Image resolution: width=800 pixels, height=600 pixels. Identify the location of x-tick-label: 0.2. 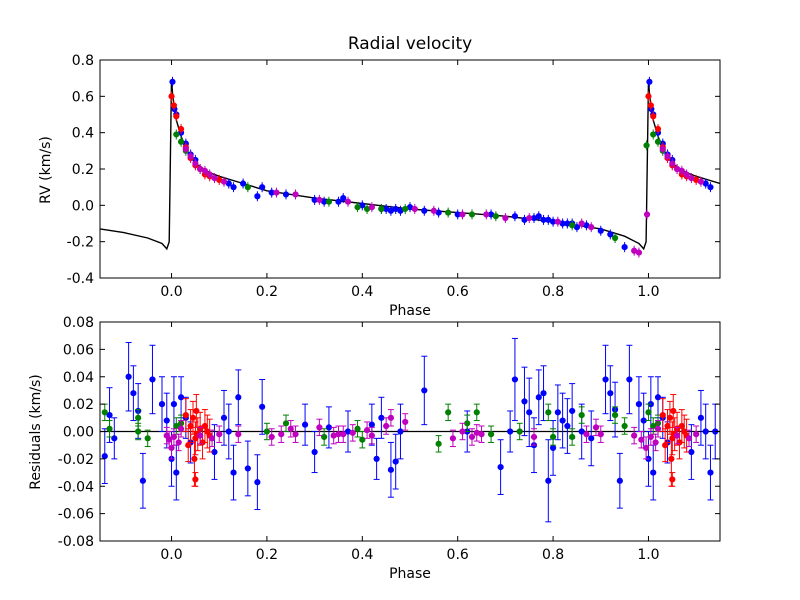
(267, 555).